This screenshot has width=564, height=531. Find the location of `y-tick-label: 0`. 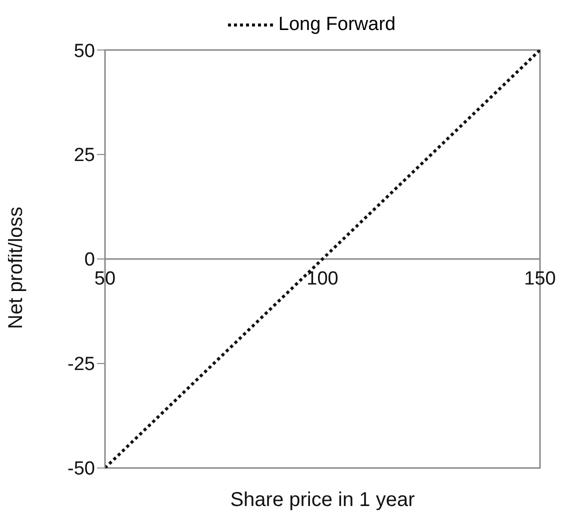

y-tick-label: 0 is located at coordinates (89, 260).